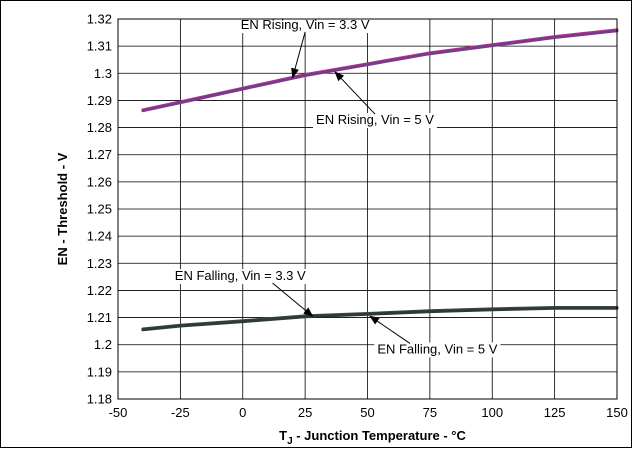 The image size is (632, 449). I want to click on y-tick-label: 1.22, so click(99, 290).